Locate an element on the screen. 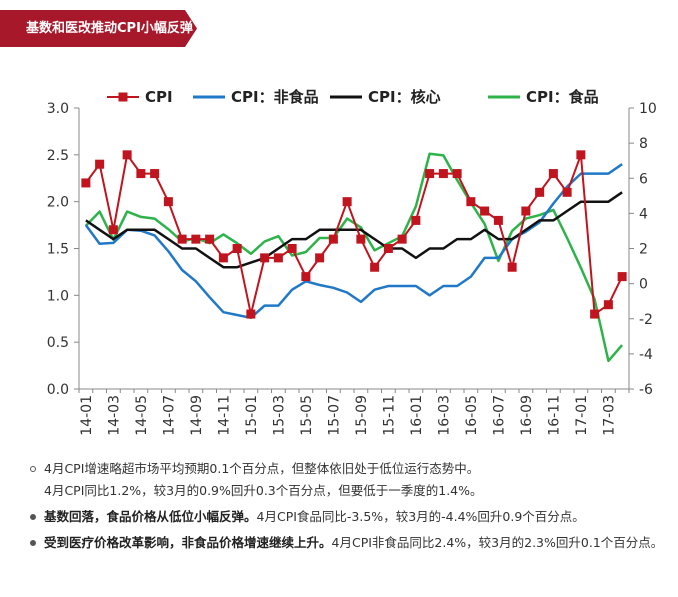 This screenshot has width=678, height=597. bullet-3-bold: 受到医疗价格改革影响，非食品价格增速继续上升。 is located at coordinates (188, 542).